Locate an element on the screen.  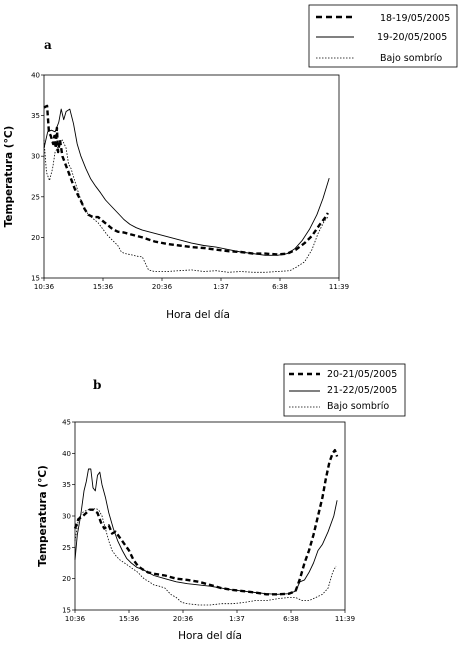
x-axis-label-b: Hora del día is located at coordinates (210, 636).